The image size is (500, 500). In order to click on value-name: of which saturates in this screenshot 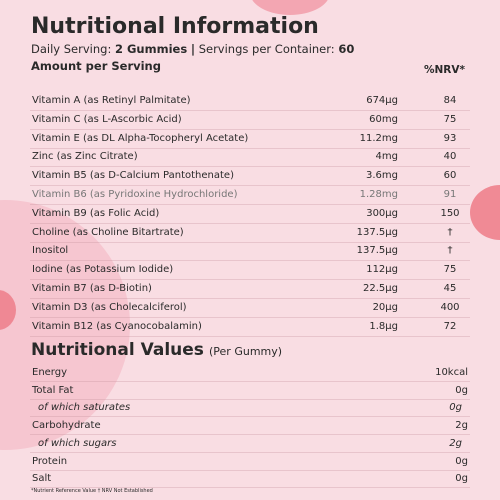, I will do `click(84, 407)`.